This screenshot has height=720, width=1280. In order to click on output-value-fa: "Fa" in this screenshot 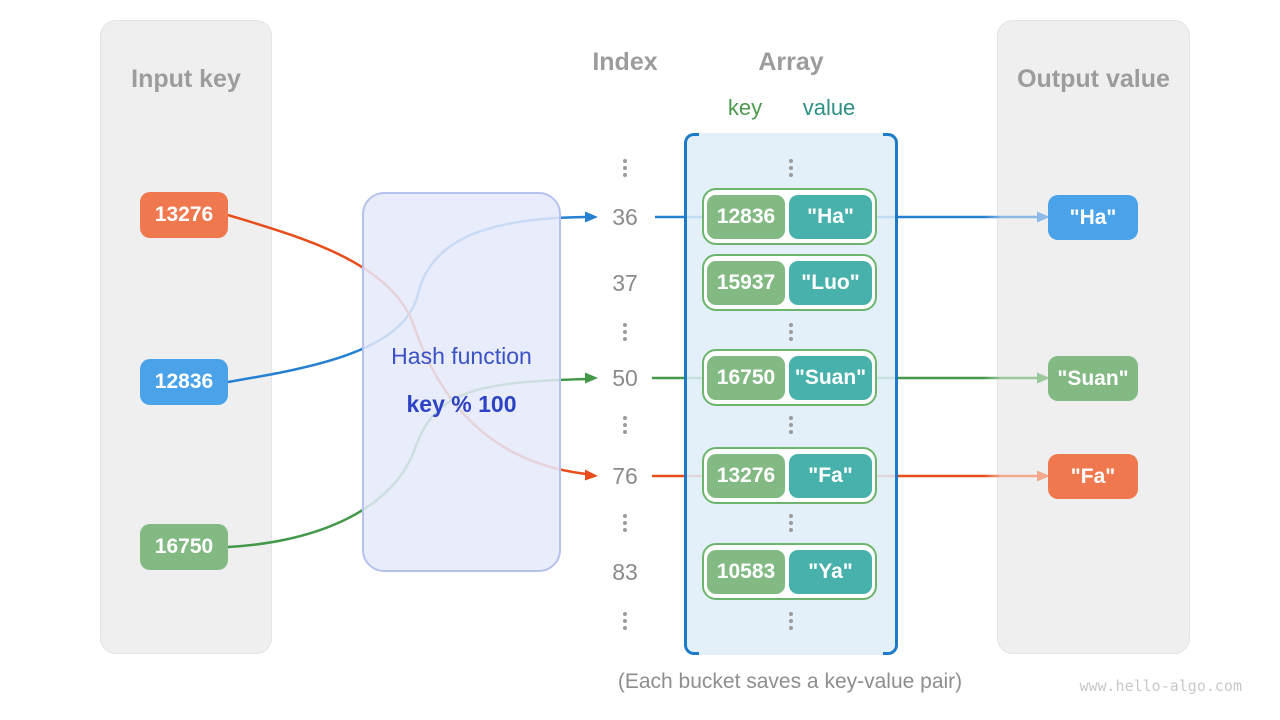, I will do `click(1093, 476)`.